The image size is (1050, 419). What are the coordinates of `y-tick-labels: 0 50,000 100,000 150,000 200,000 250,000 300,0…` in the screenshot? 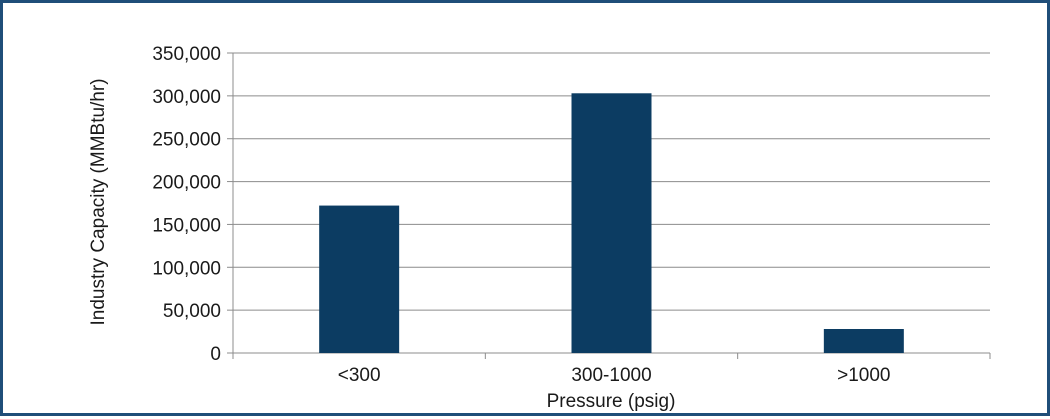 It's located at (186, 204).